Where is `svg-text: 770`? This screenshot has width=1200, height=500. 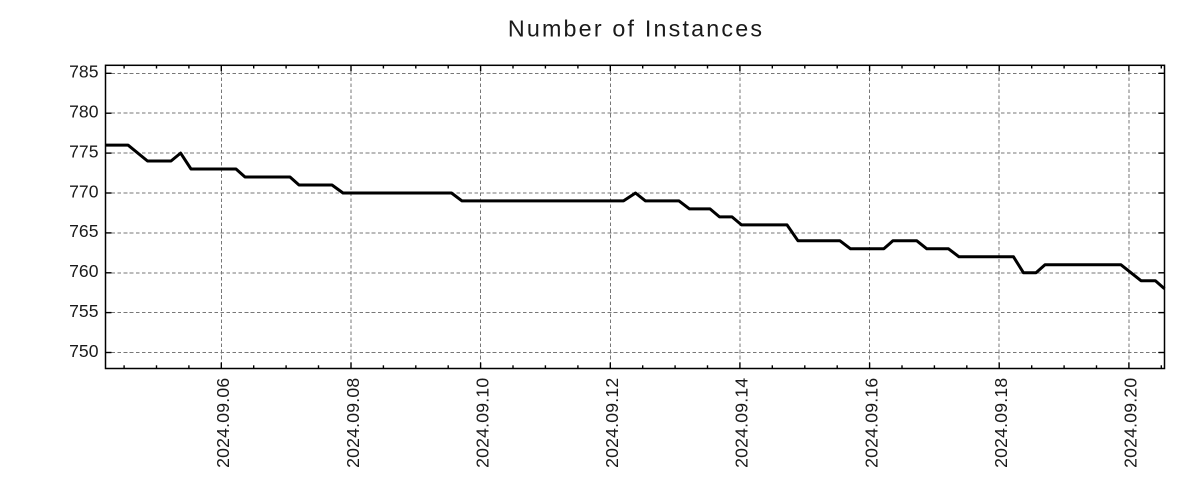 svg-text: 770 is located at coordinates (84, 191).